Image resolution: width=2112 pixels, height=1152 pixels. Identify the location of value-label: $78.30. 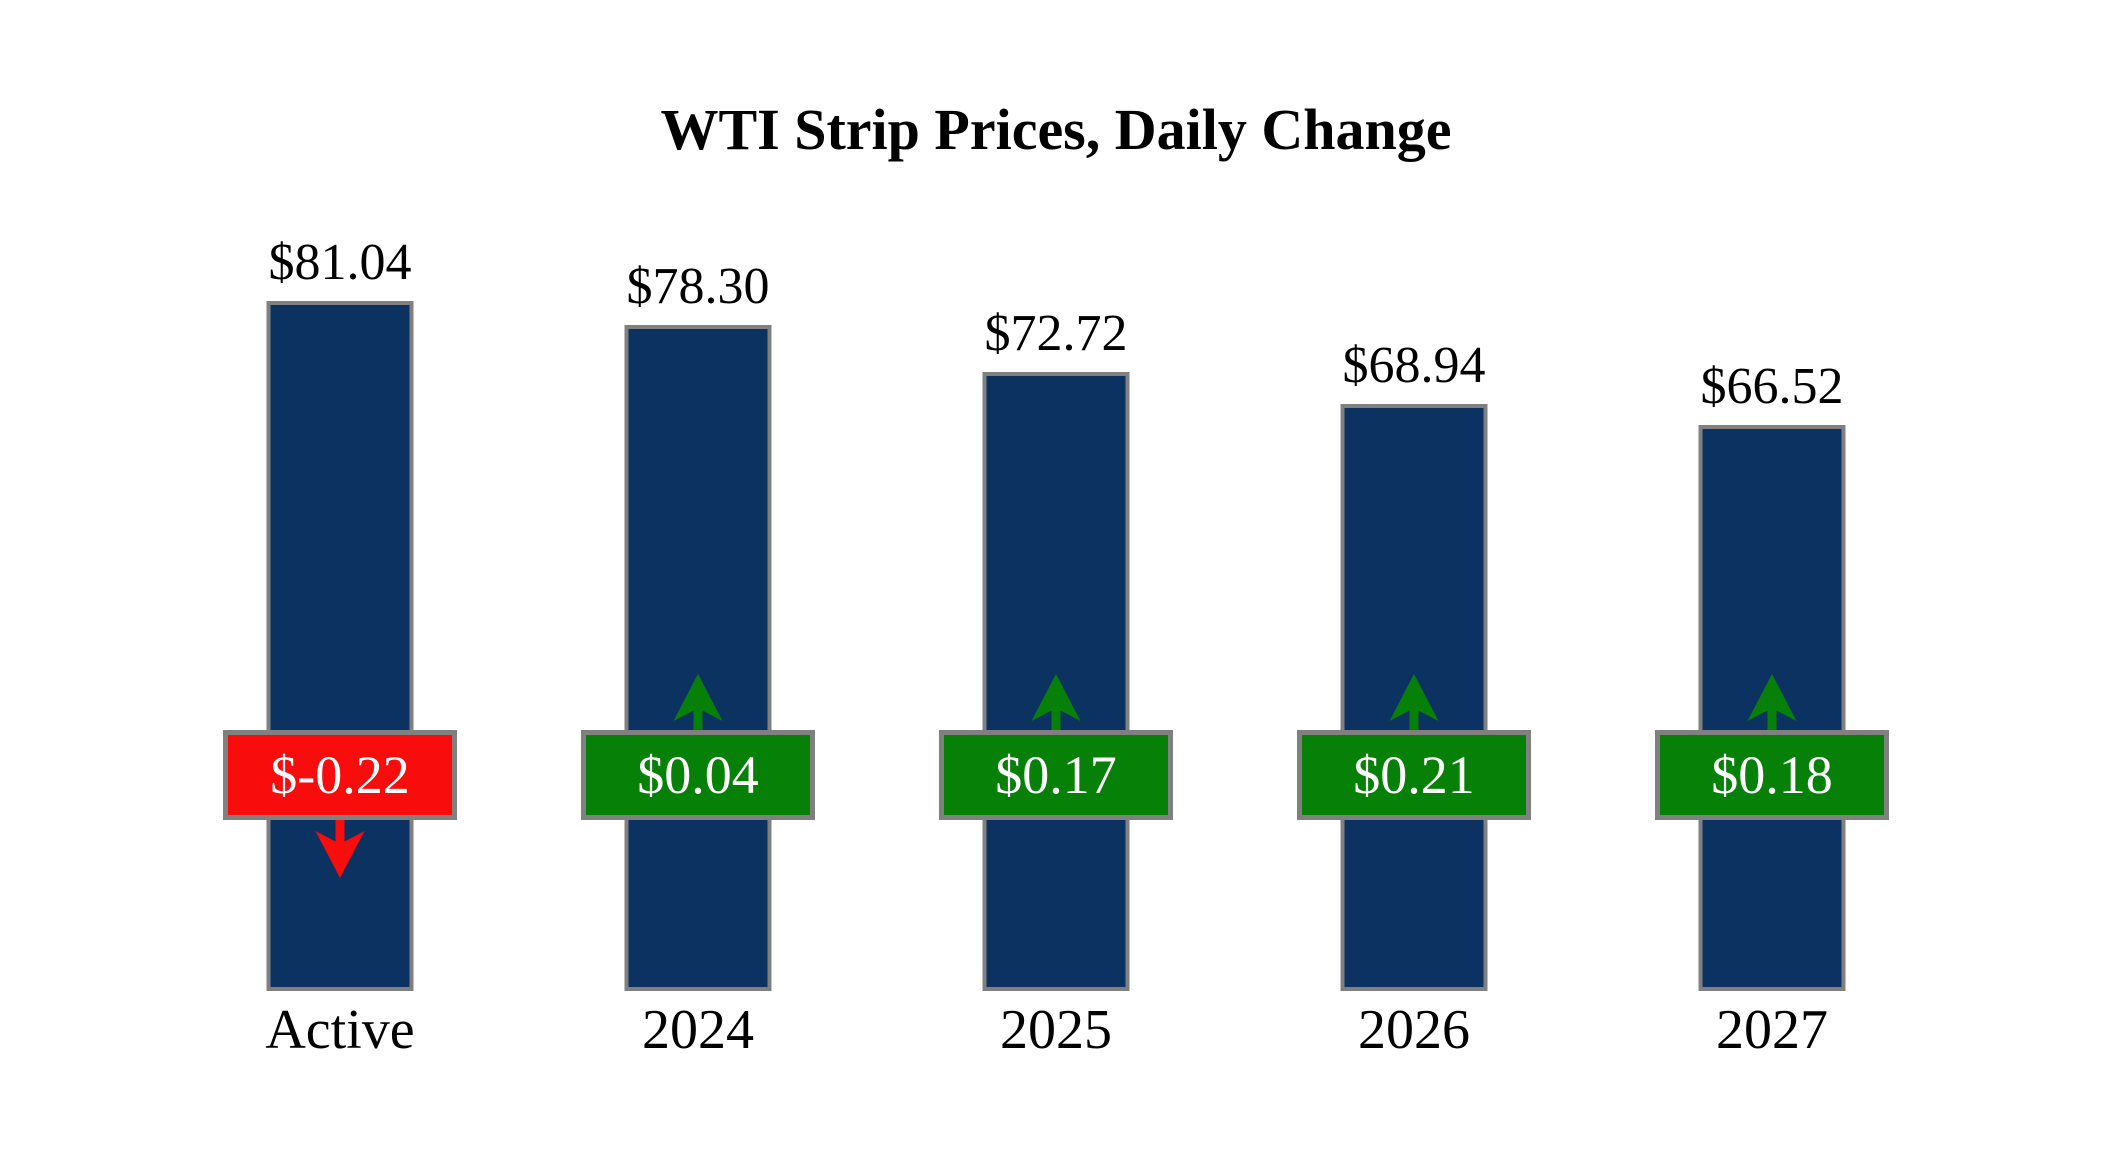
(698, 286).